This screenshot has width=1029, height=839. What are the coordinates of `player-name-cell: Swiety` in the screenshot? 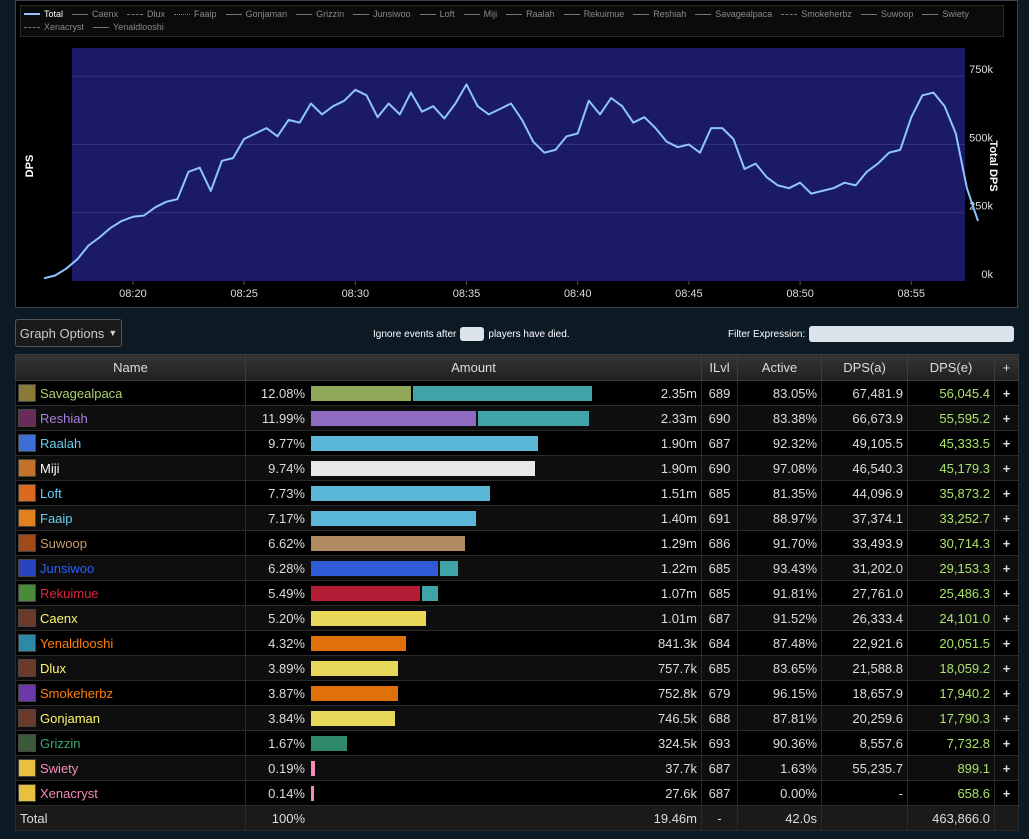 It's located at (130, 768).